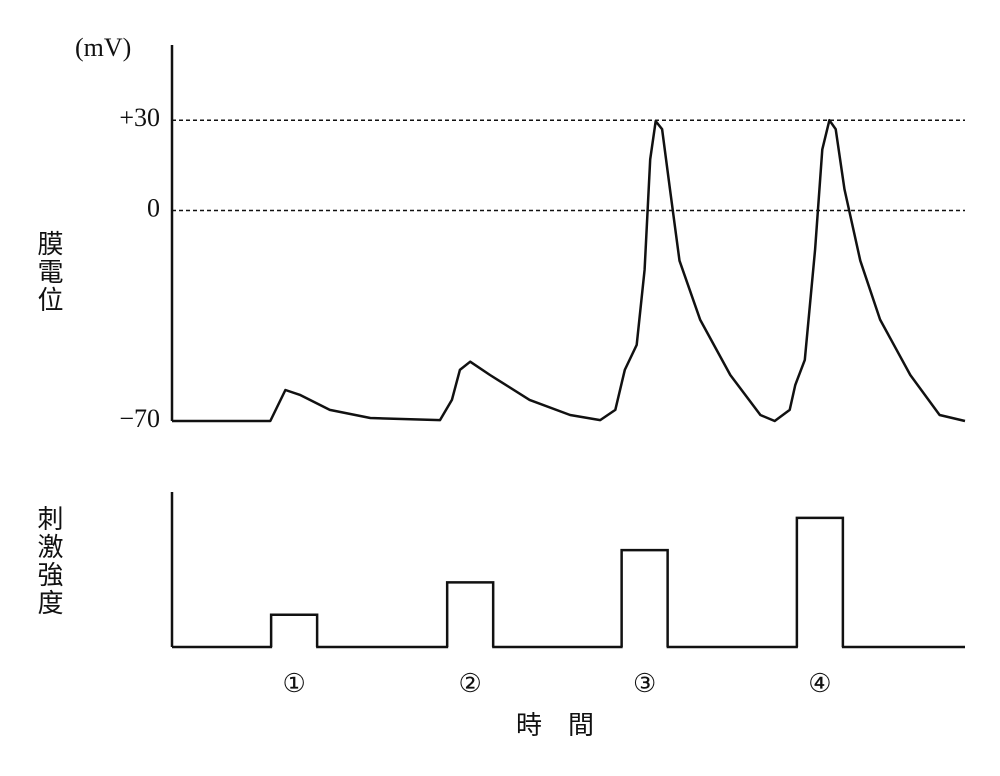 The image size is (1000, 776). I want to click on y-label: 膜電位, so click(48, 272).